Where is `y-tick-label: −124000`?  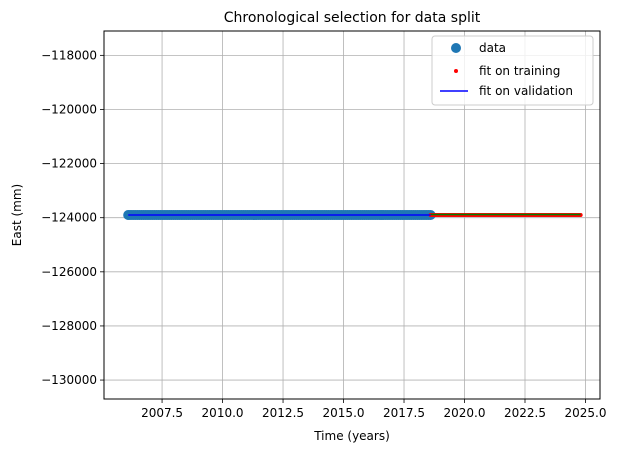
y-tick-label: −124000 is located at coordinates (69, 218).